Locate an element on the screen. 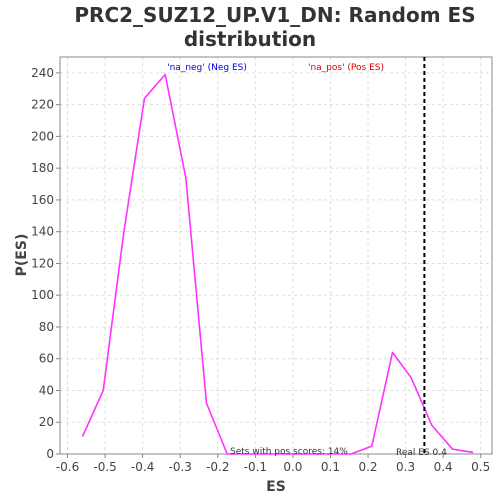 This screenshot has width=500, height=500. x-tick-label: 0.4 is located at coordinates (443, 467).